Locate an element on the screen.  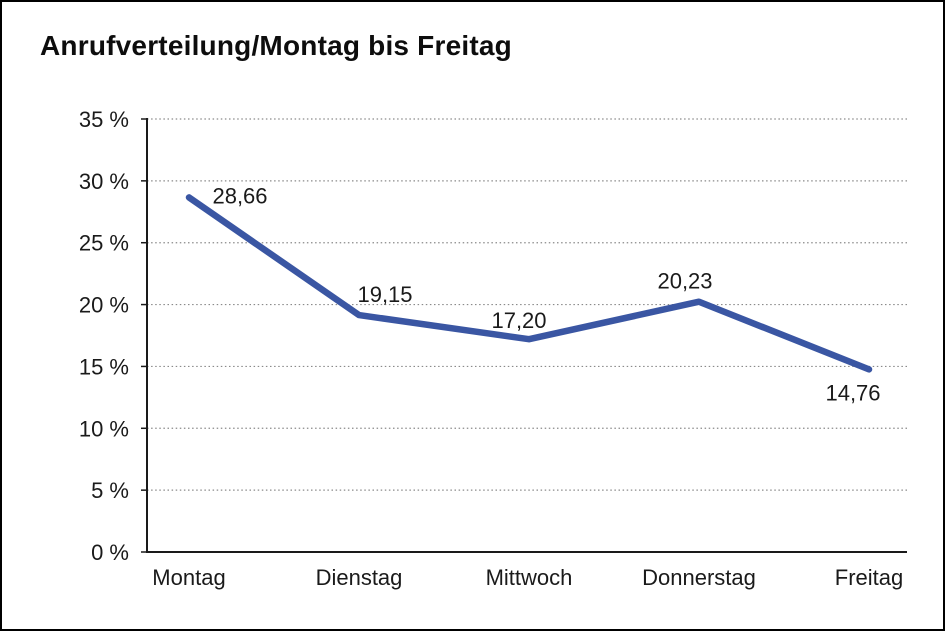
y-tick-label: 15 % is located at coordinates (104, 366).